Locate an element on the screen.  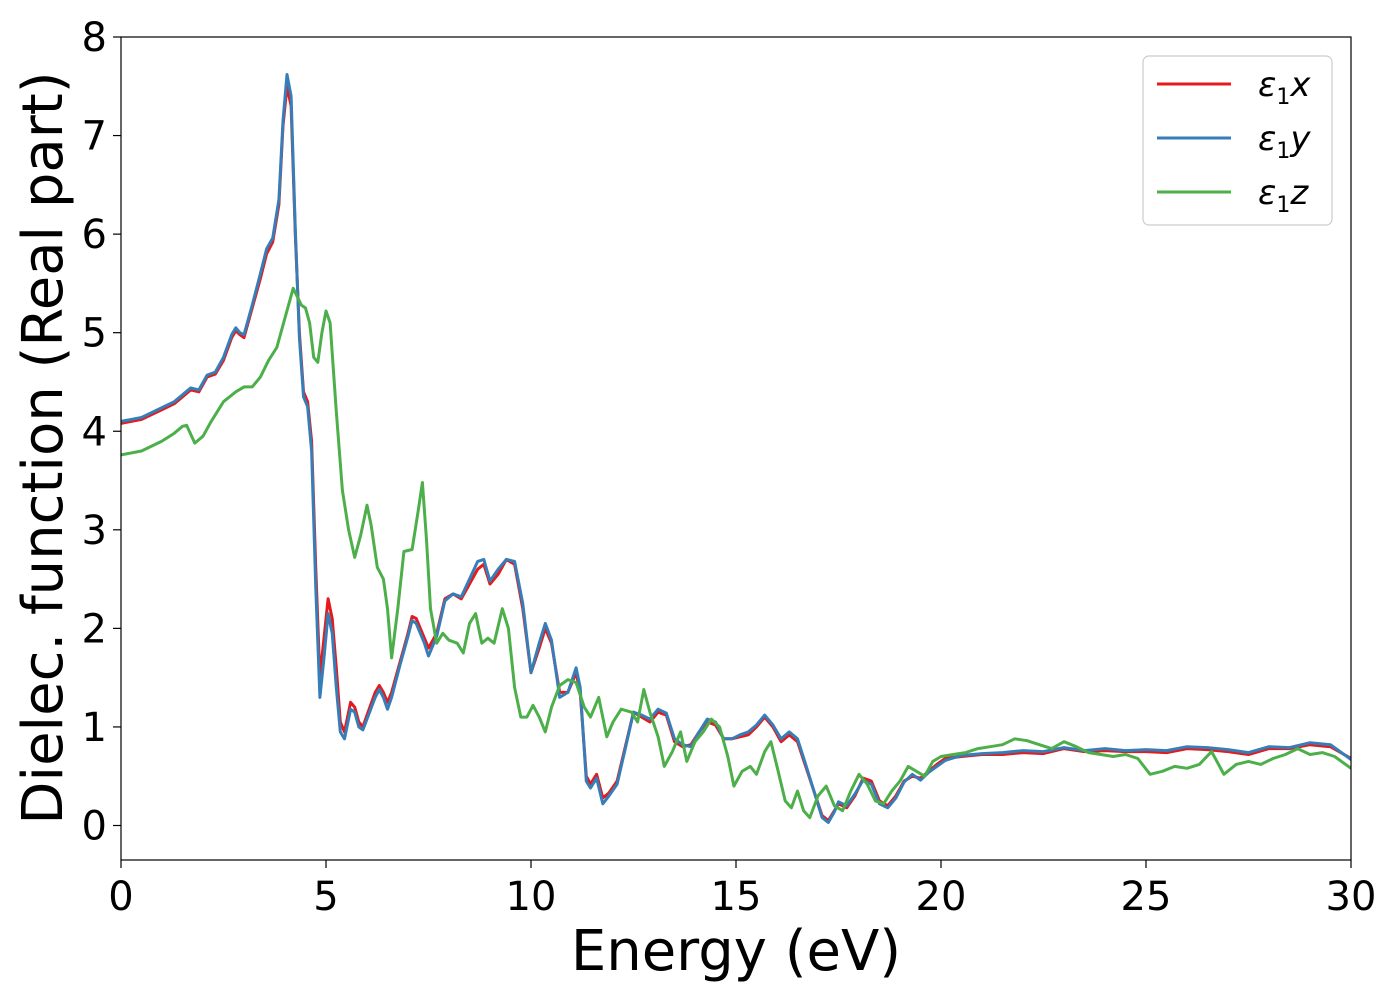
y-tick-label: 7 is located at coordinates (94, 137).